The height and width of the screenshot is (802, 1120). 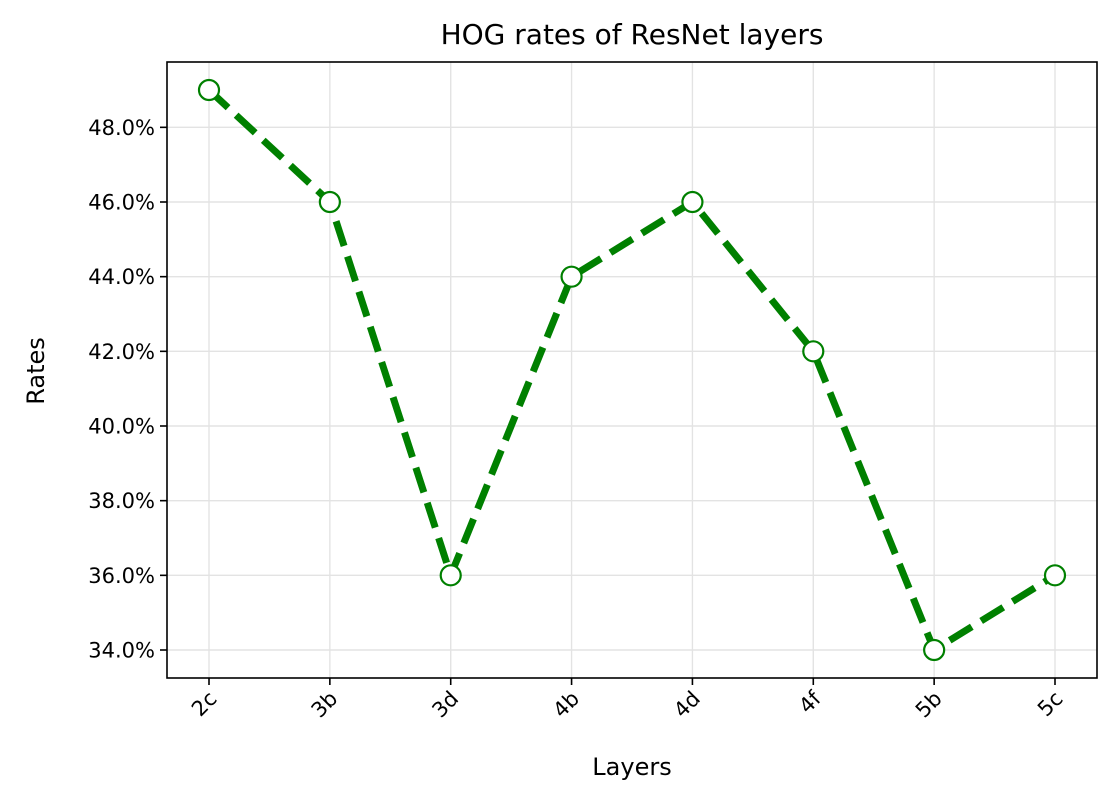 I want to click on y-tick-label: 44.0%, so click(x=121, y=277).